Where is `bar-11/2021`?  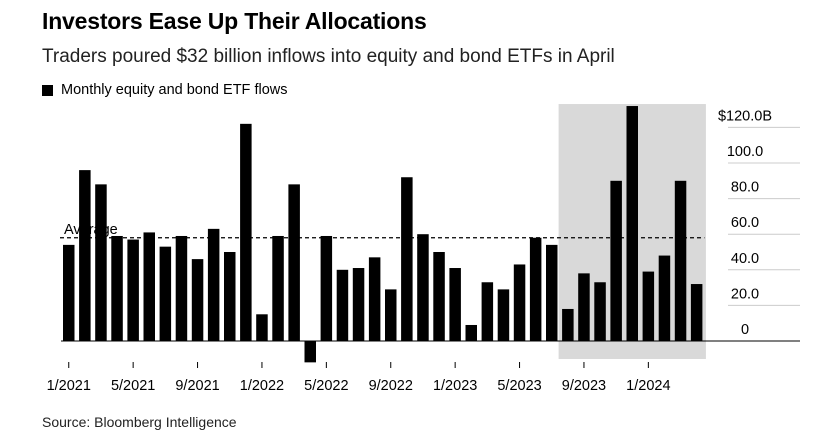 bar-11/2021 is located at coordinates (230, 296).